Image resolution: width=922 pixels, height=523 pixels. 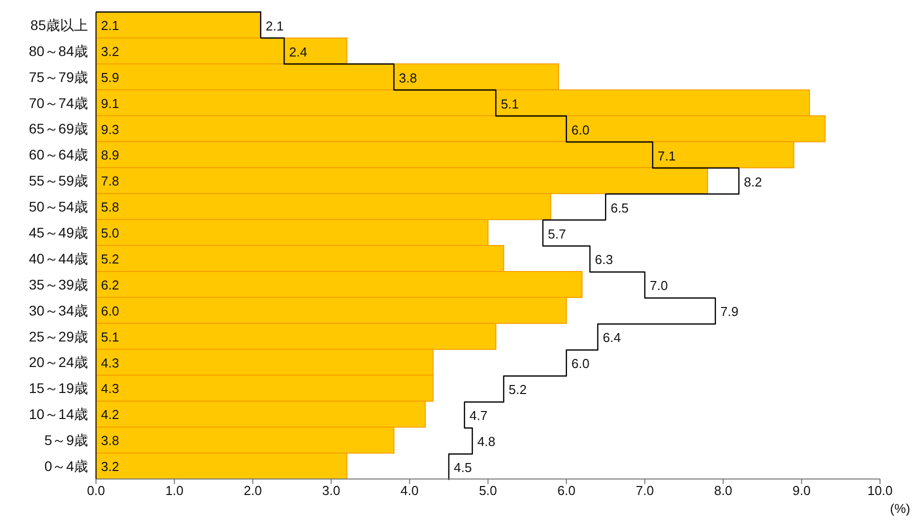 What do you see at coordinates (110, 181) in the screenshot?
I see `data-label: 7.8` at bounding box center [110, 181].